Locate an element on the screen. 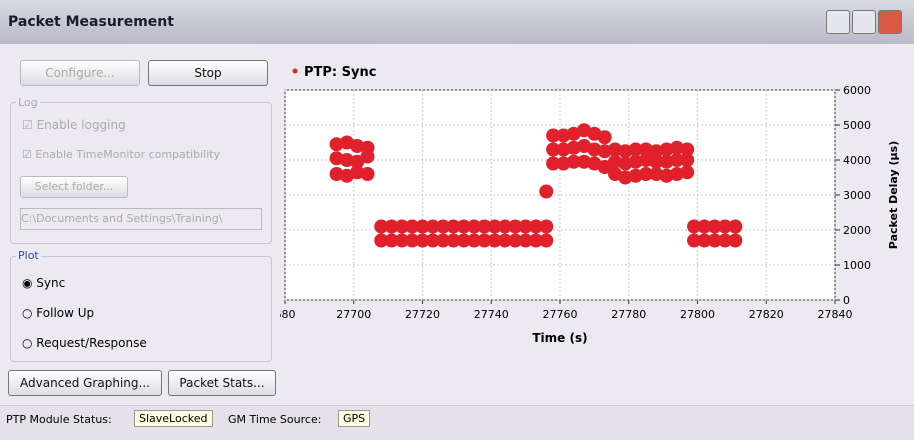 Image resolution: width=914 pixels, height=440 pixels. y-tick-label: 5000 is located at coordinates (857, 125).